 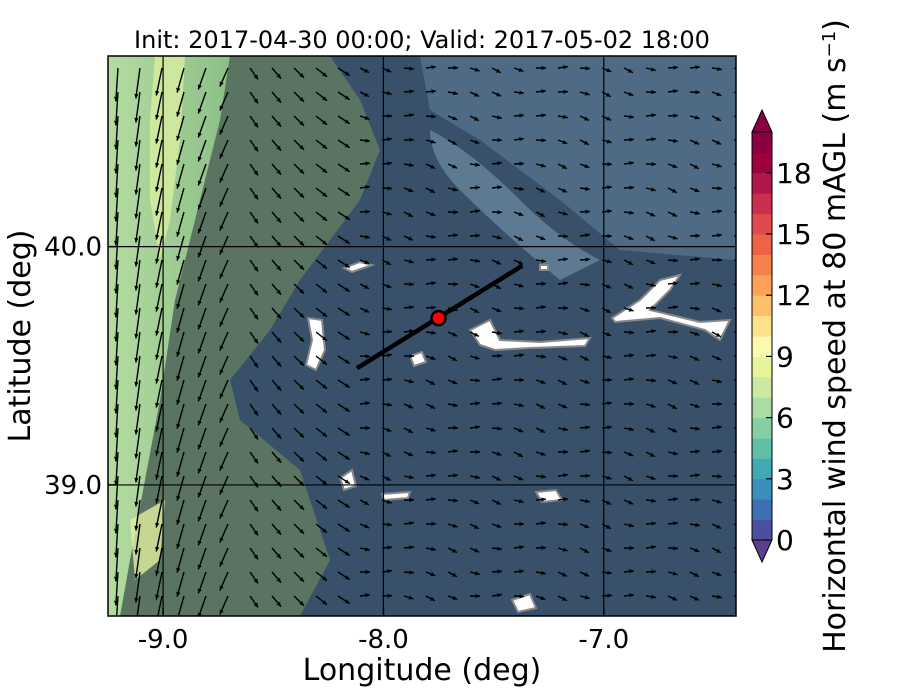 What do you see at coordinates (578, 158) in the screenshot?
I see `field-patch-north` at bounding box center [578, 158].